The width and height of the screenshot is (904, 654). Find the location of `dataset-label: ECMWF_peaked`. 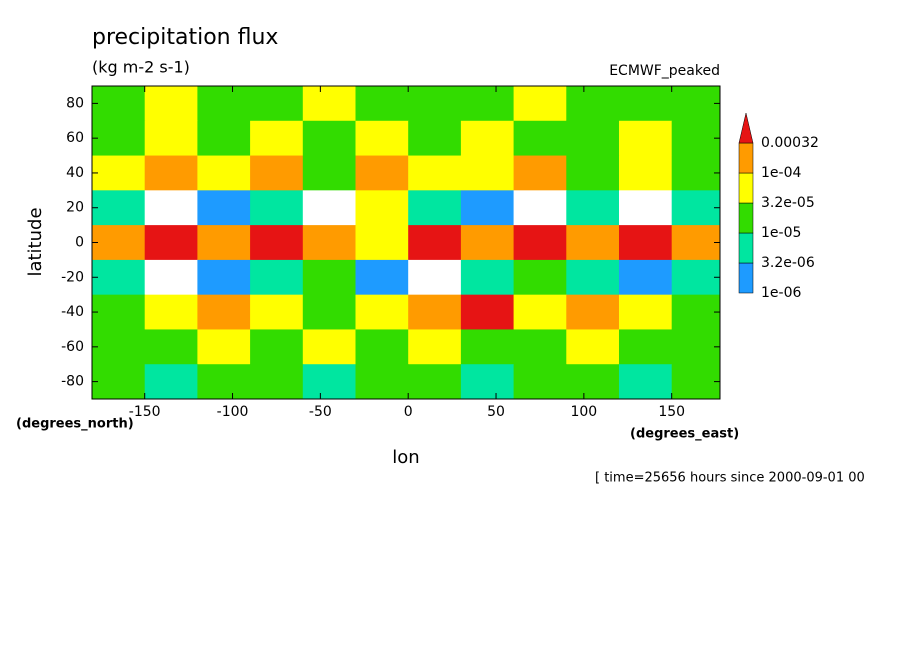

dataset-label: ECMWF_peaked is located at coordinates (664, 71).